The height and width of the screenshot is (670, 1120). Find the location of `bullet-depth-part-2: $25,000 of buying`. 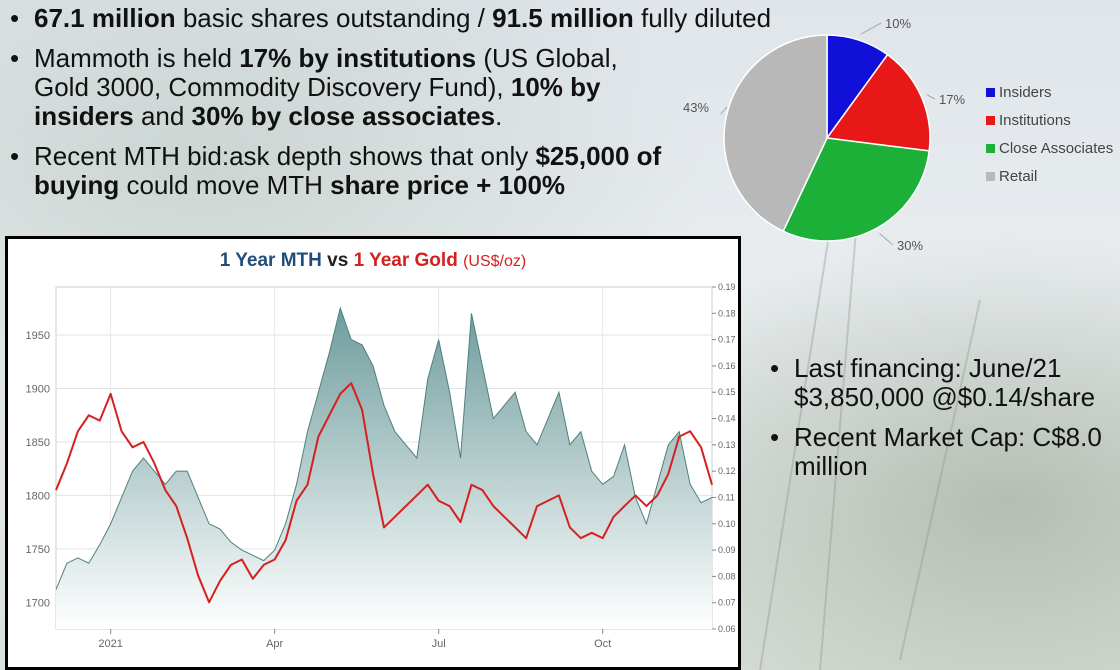

bullet-depth-part-2: $25,000 of buying is located at coordinates (348, 170).